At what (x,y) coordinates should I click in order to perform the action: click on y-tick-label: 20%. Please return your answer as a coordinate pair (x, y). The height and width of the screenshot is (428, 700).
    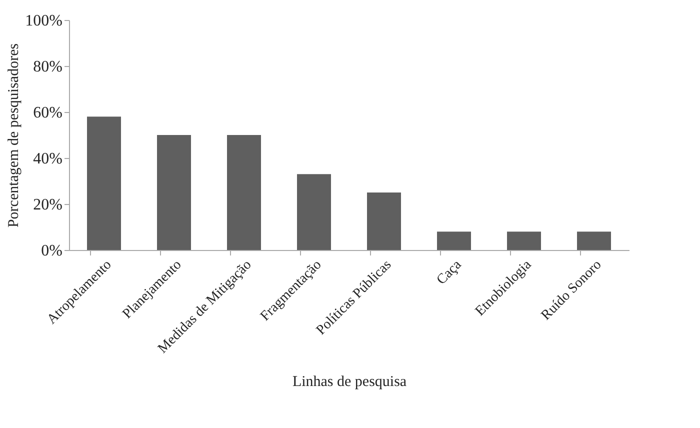
    Looking at the image, I should click on (47, 205).